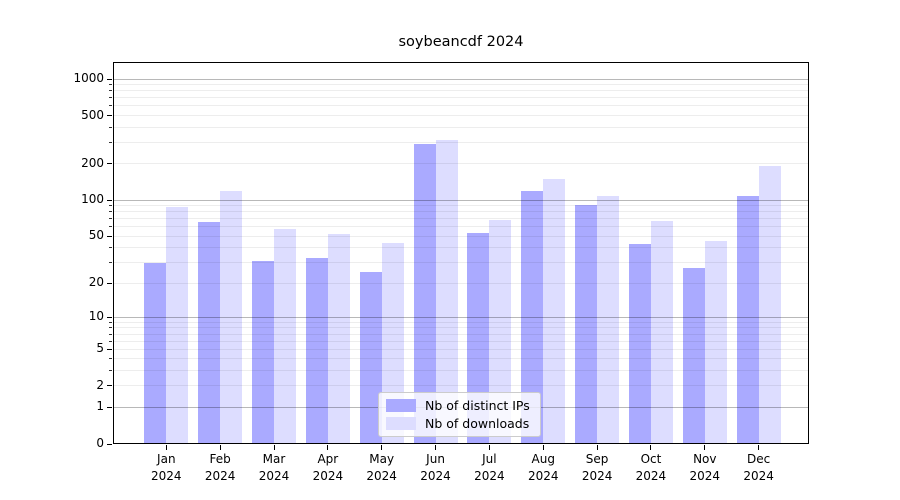 The height and width of the screenshot is (500, 900). Describe the element at coordinates (328, 467) in the screenshot. I see `x-tick-label-apr: Apr 2024` at that location.